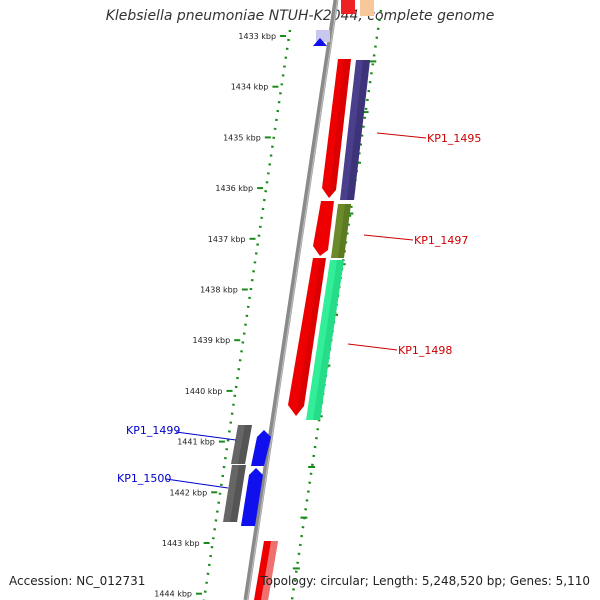 The width and height of the screenshot is (600, 600). What do you see at coordinates (204, 391) in the screenshot?
I see `tick-label: 1440 kbp` at bounding box center [204, 391].